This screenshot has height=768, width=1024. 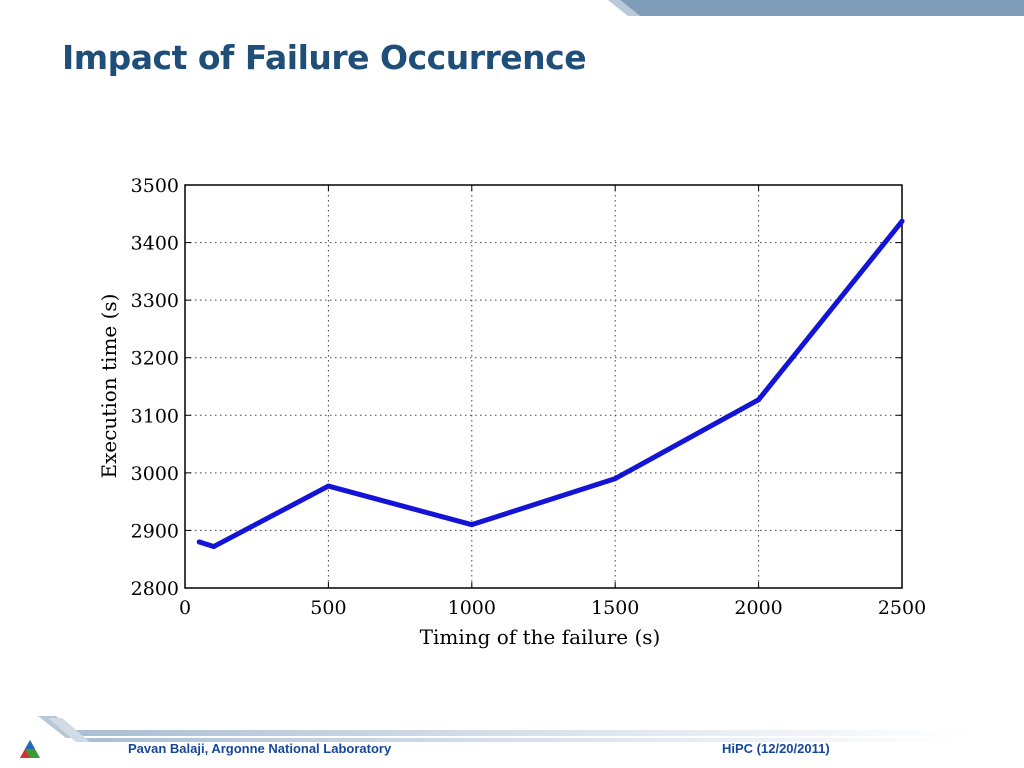 I want to click on x-tick-label: 0, so click(x=185, y=608).